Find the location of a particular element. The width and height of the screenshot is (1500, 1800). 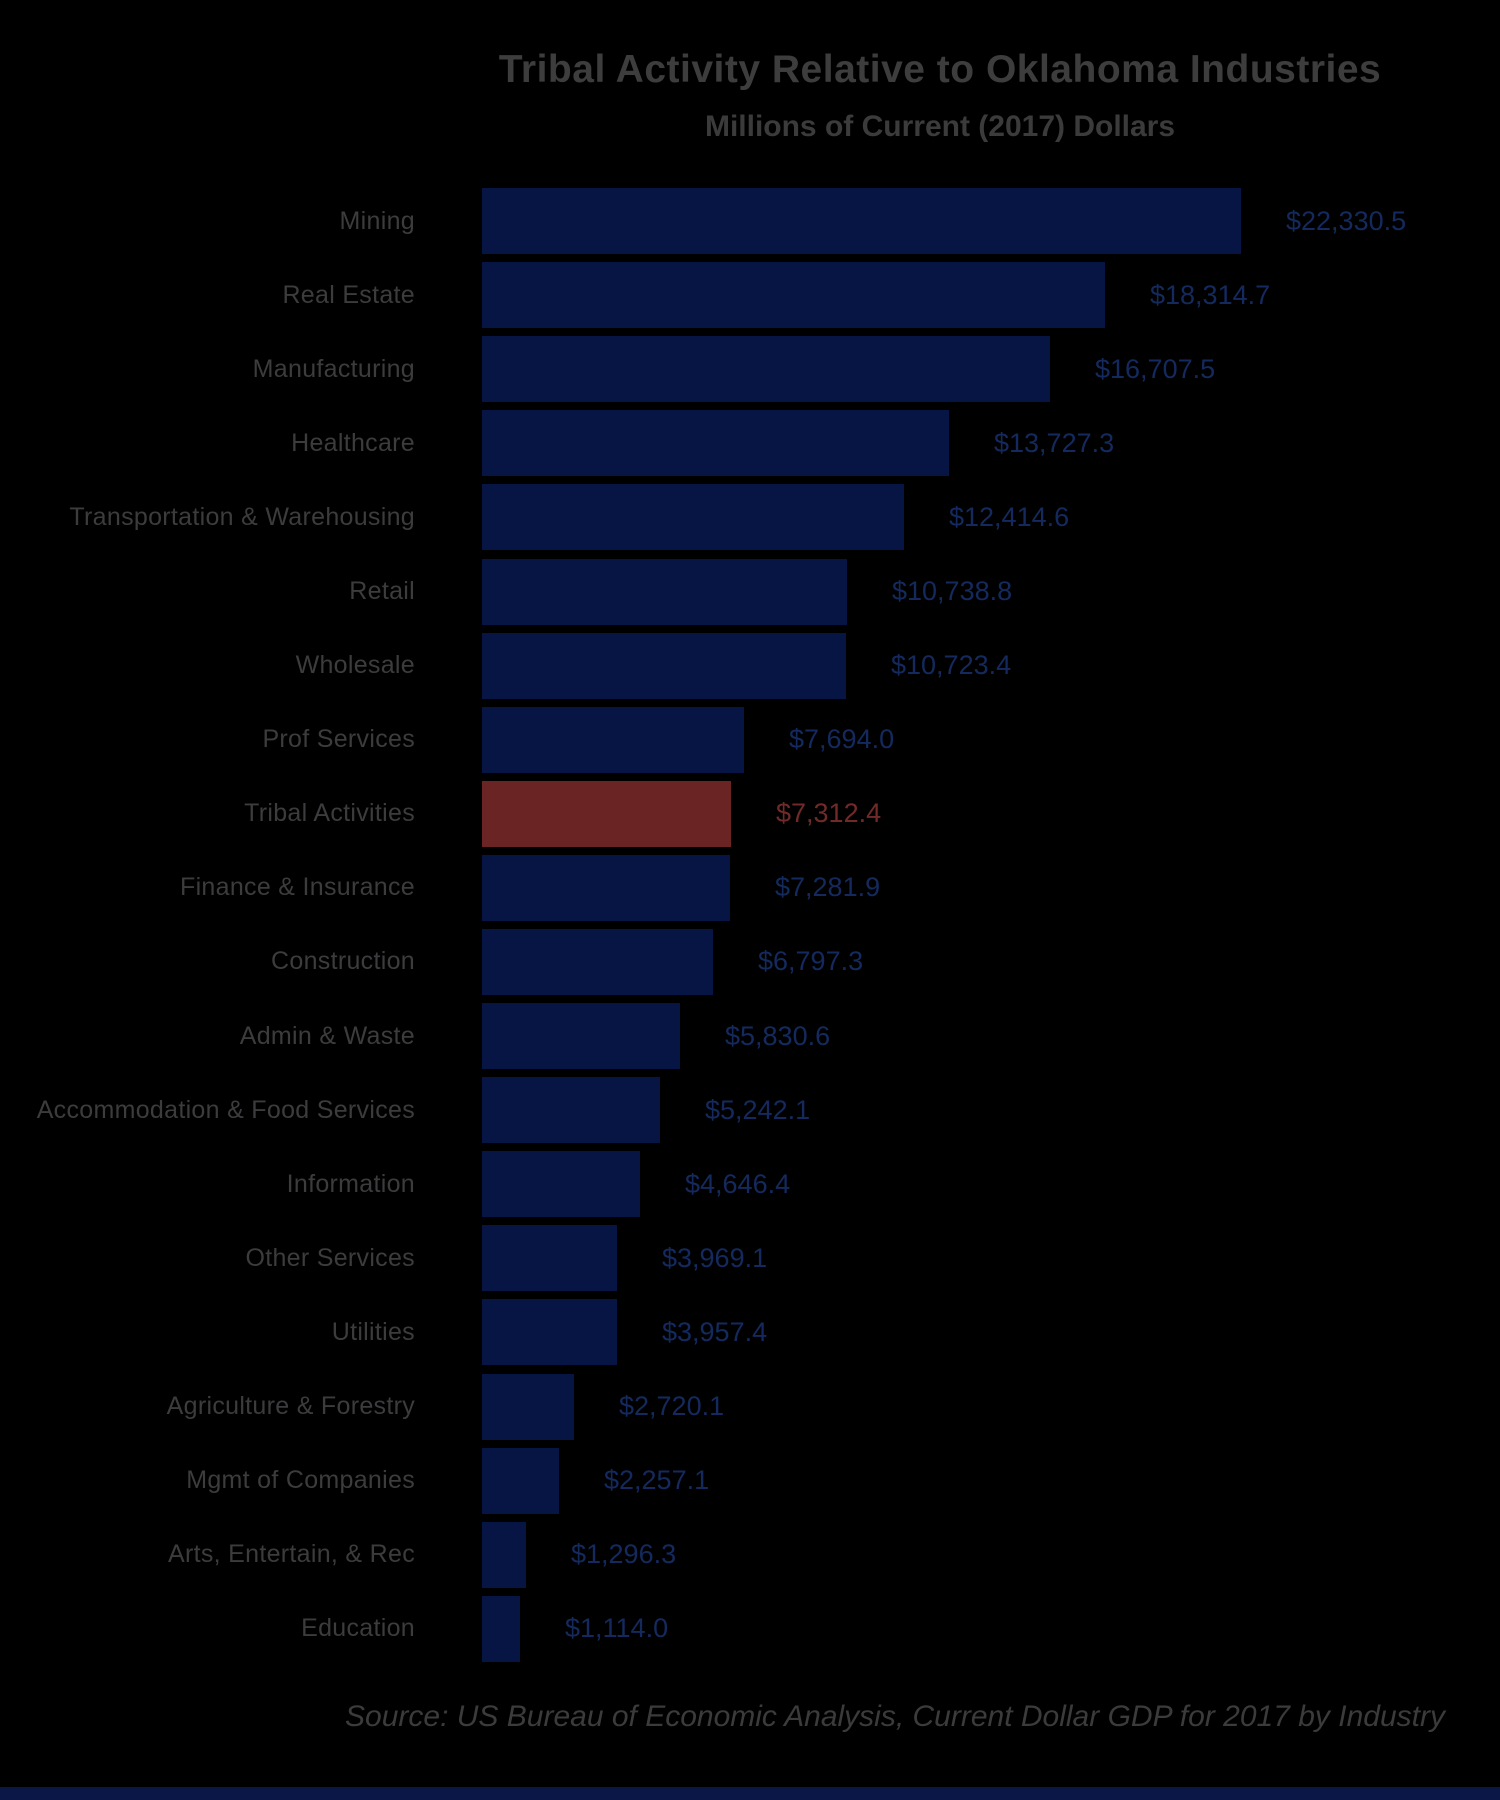

category-label: Mgmt of Companies is located at coordinates (300, 1480).